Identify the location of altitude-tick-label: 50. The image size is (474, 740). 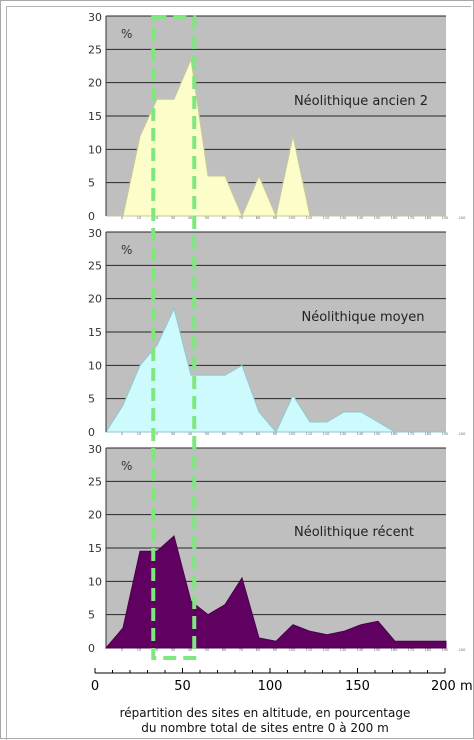
(182, 686).